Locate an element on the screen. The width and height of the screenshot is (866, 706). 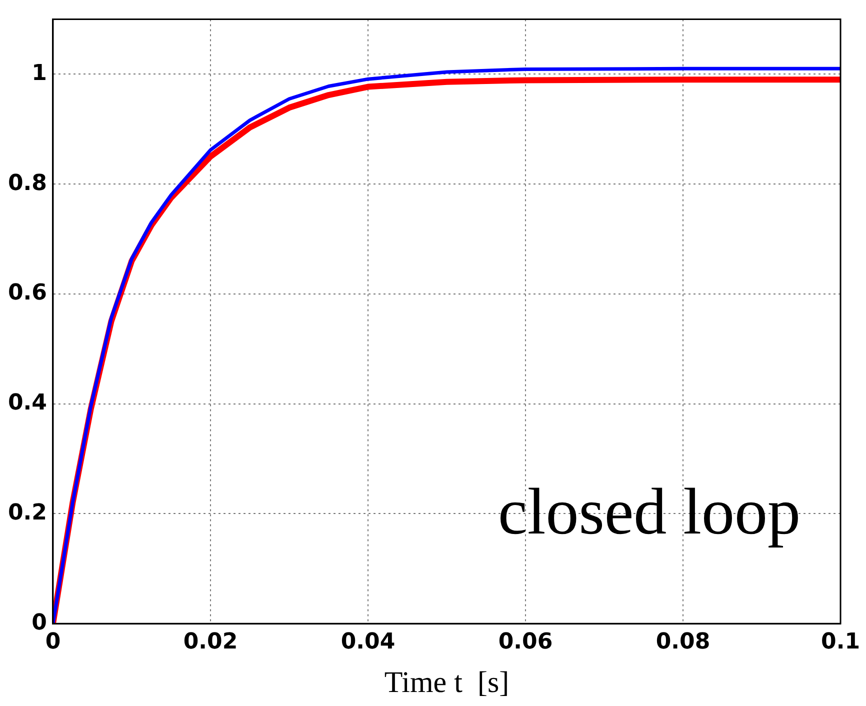
x-tick-label: 0.1 is located at coordinates (840, 642).